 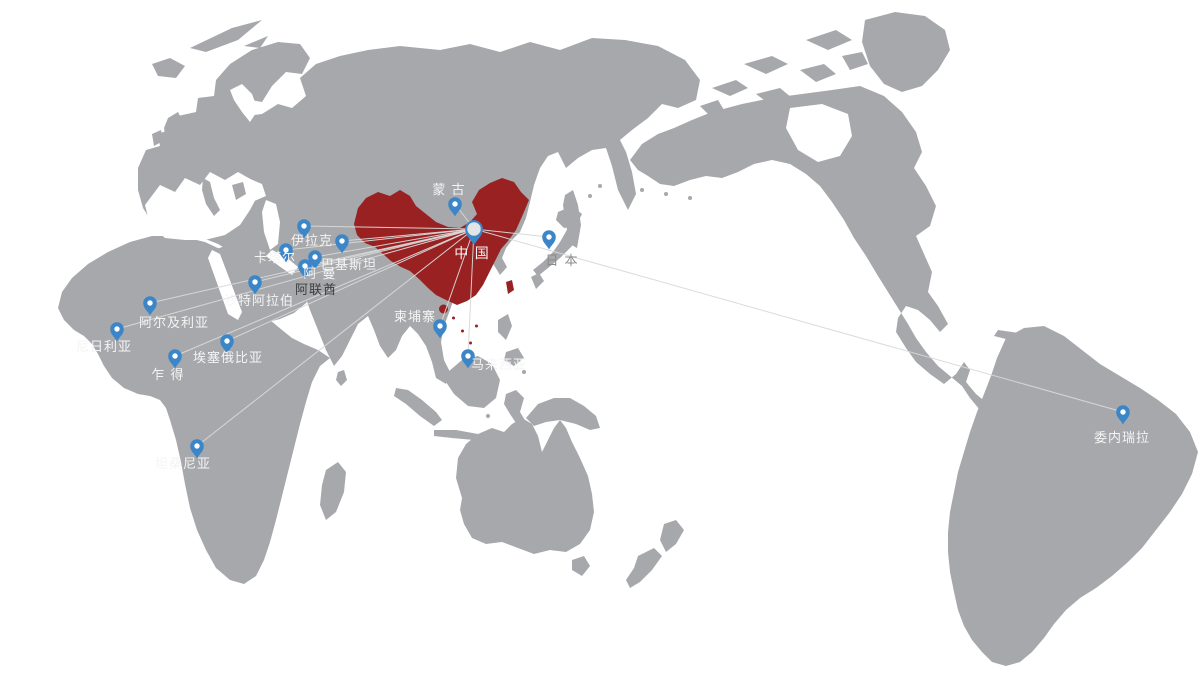 I want to click on pin-icon-venezuela, so click(x=1123, y=415).